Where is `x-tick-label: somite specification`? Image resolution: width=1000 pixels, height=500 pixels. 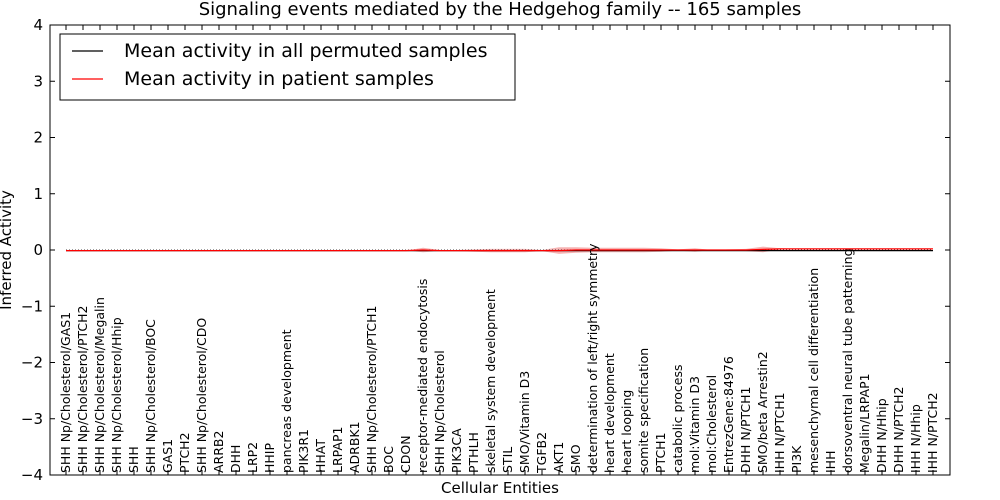 x-tick-label: somite specification is located at coordinates (643, 410).